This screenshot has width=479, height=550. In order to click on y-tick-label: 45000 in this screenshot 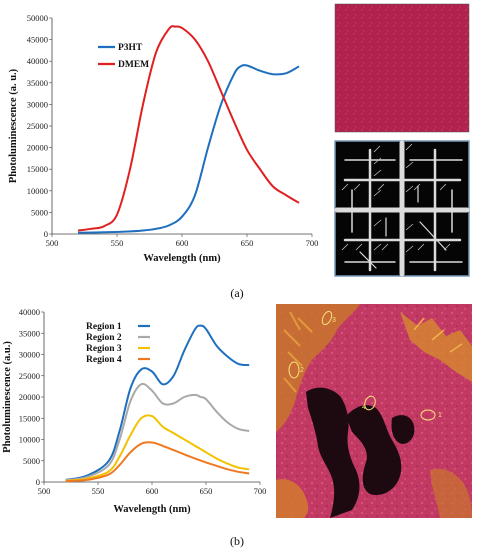, I will do `click(37, 40)`.